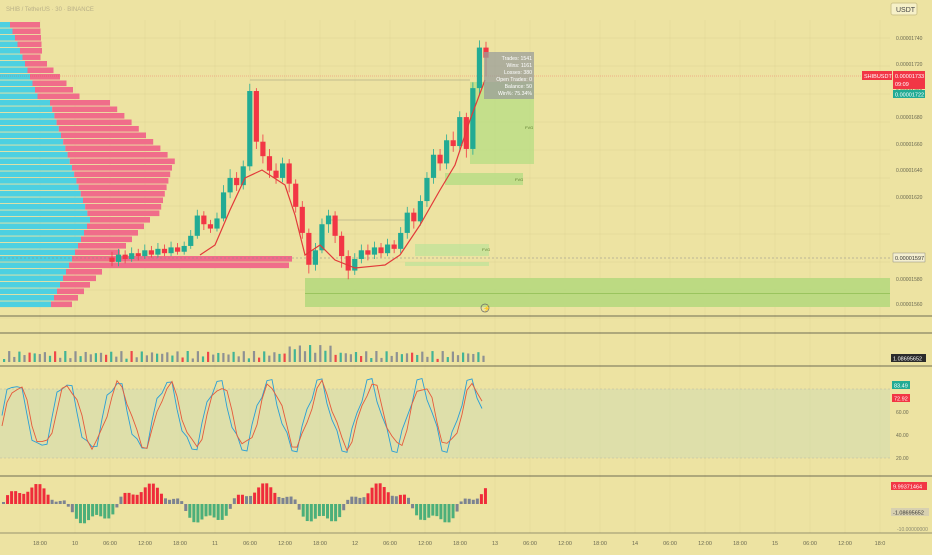  What do you see at coordinates (909, 198) in the screenshot?
I see `price-tick: 0.00001620` at bounding box center [909, 198].